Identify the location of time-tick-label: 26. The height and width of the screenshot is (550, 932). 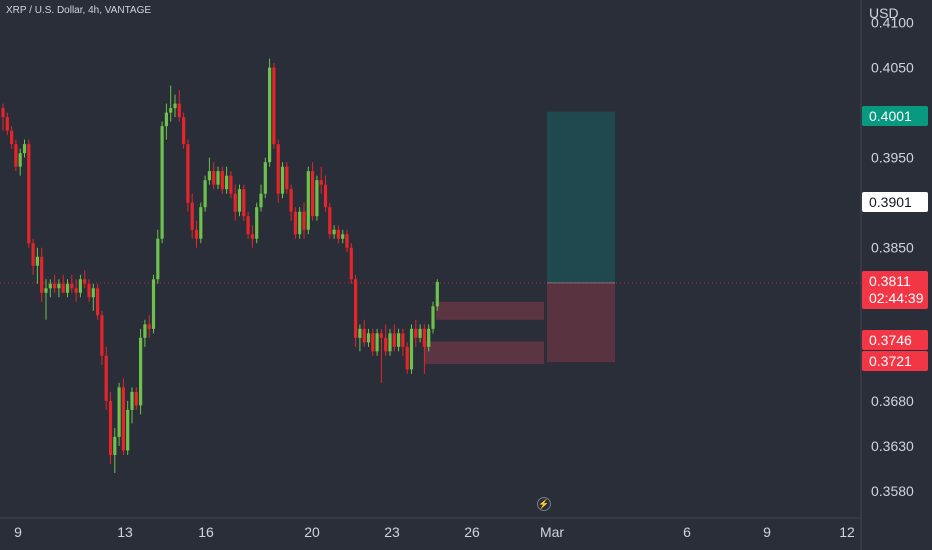
(472, 532).